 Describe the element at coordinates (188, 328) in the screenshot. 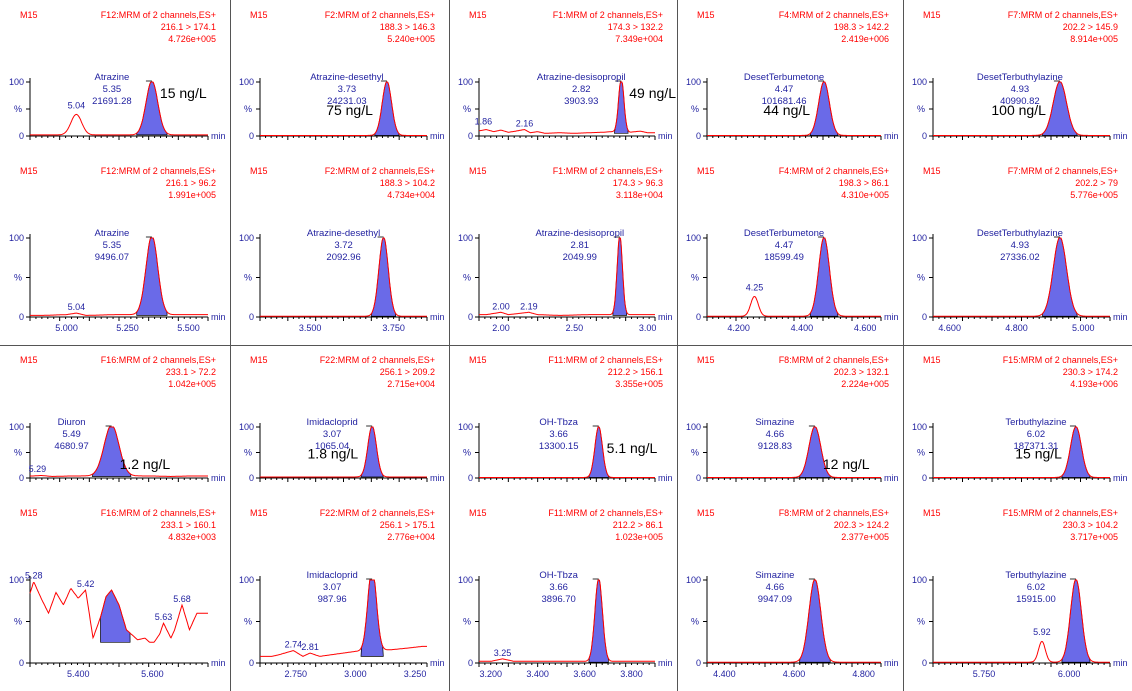

I see `x-tick-label: 5.500` at that location.